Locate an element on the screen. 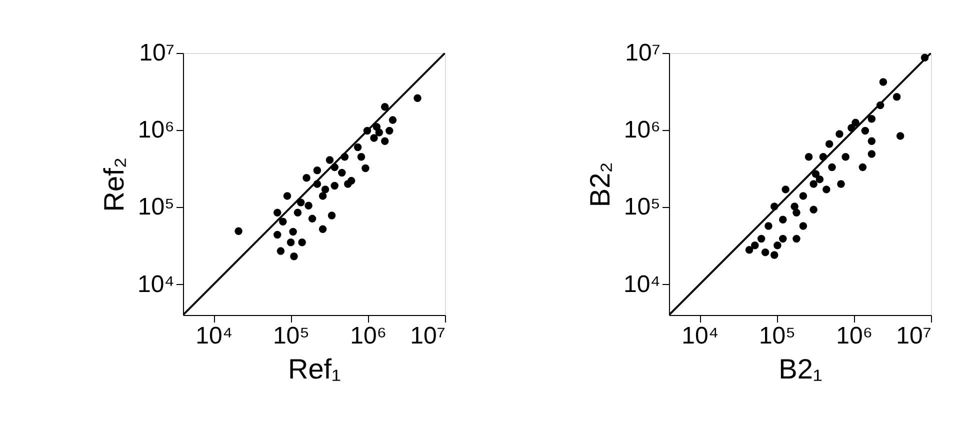 This screenshot has height=441, width=971. y-axis-title: B2₂ is located at coordinates (600, 185).